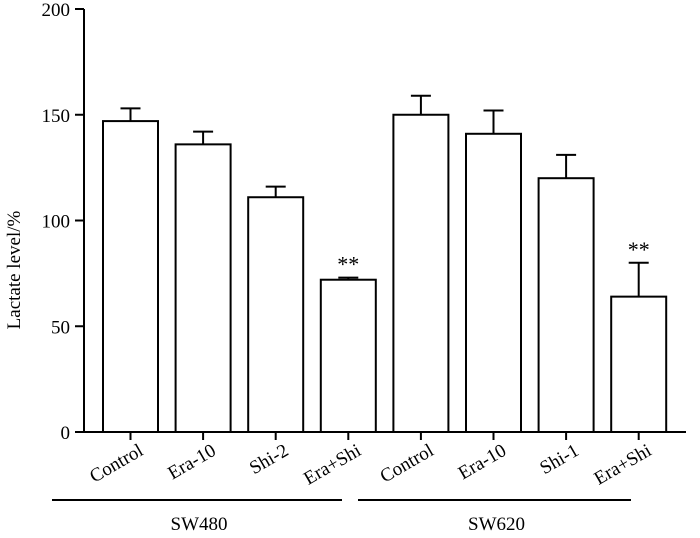 The height and width of the screenshot is (538, 700). I want to click on category-label: Shi-1, so click(559, 459).